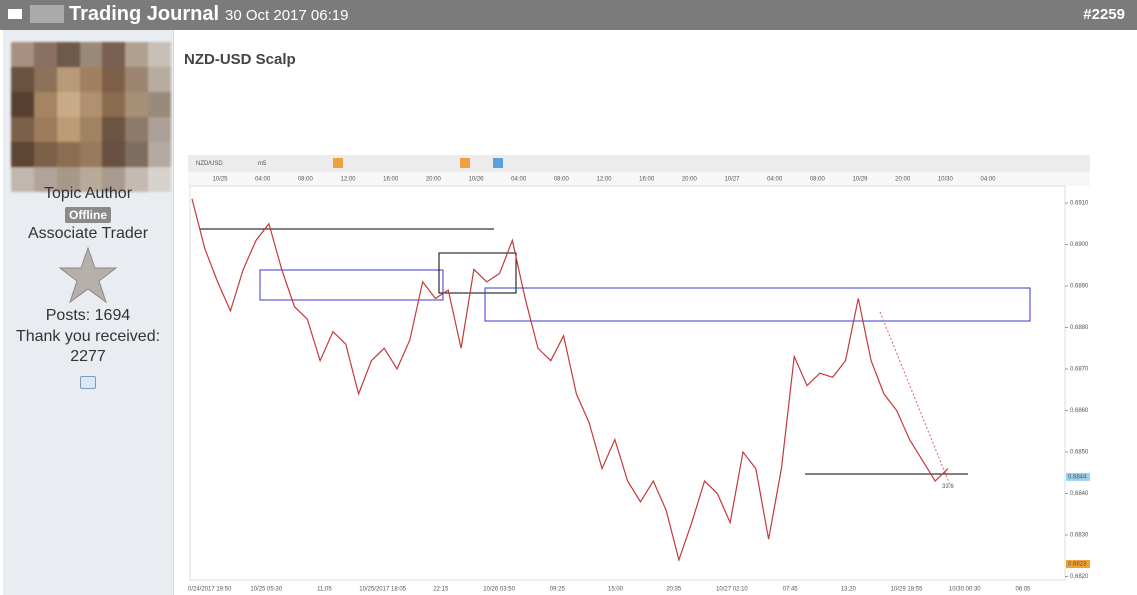 Image resolution: width=1137 pixels, height=595 pixels. What do you see at coordinates (732, 590) in the screenshot?
I see `bottom-time-label: 10/27 02:10` at bounding box center [732, 590].